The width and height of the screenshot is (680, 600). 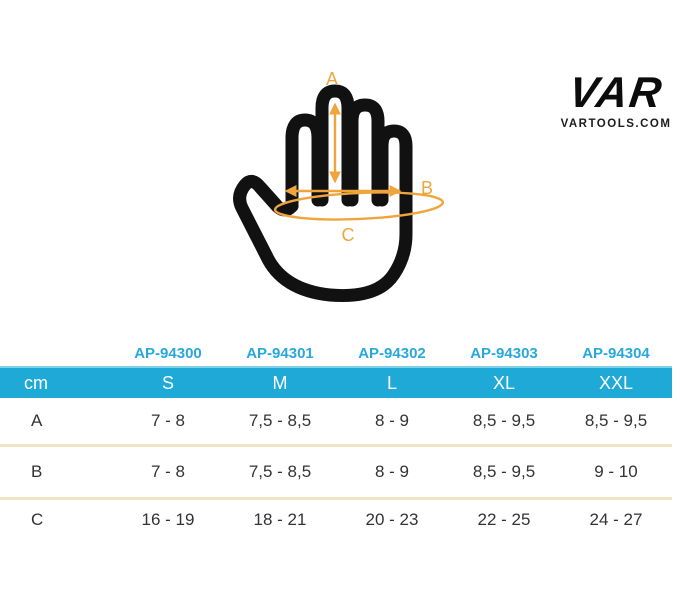 I want to click on size-value: 9 - 10, so click(x=616, y=471).